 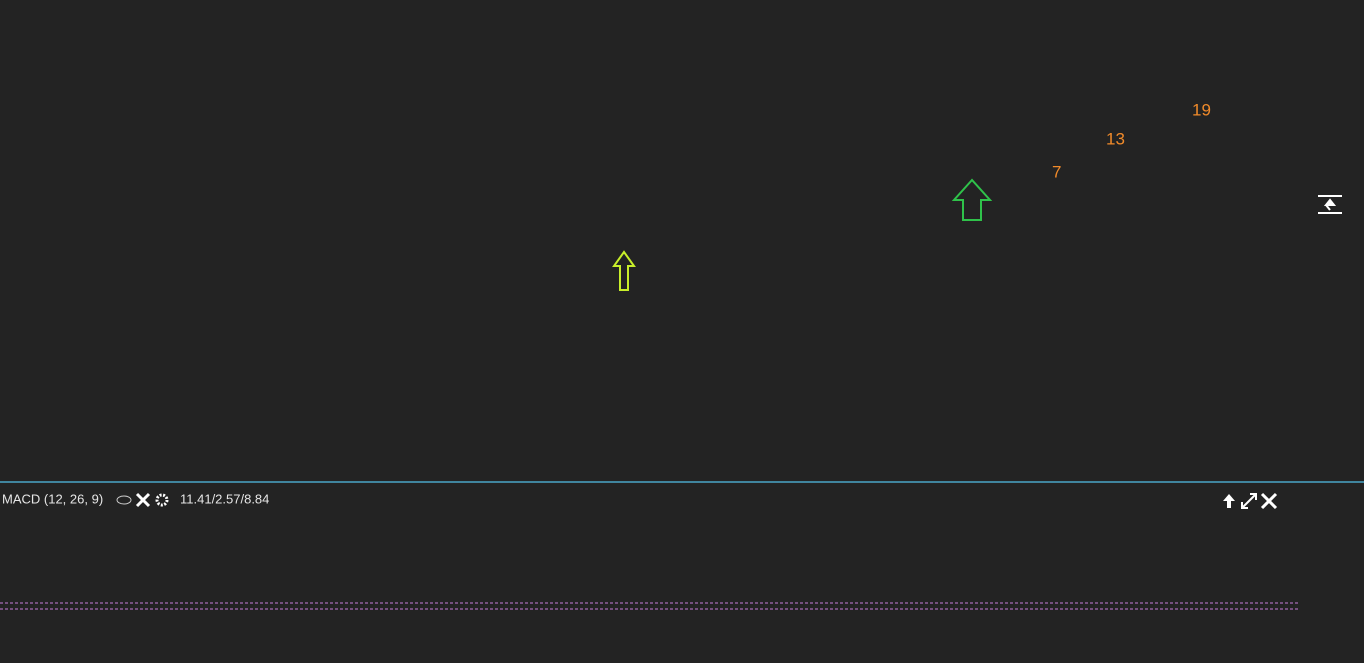 What do you see at coordinates (1330, 204) in the screenshot?
I see `scale-icon` at bounding box center [1330, 204].